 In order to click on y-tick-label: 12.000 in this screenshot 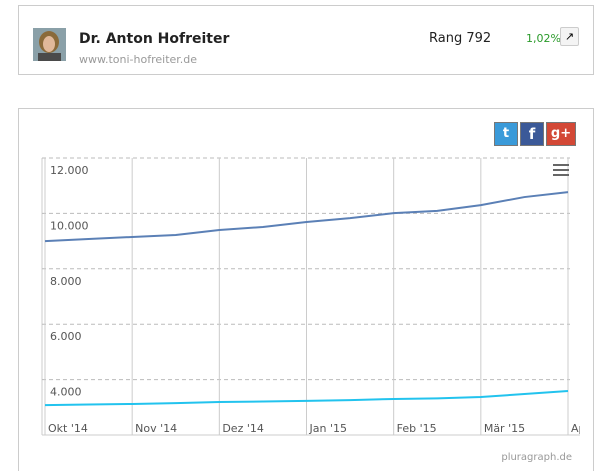, I will do `click(69, 170)`.